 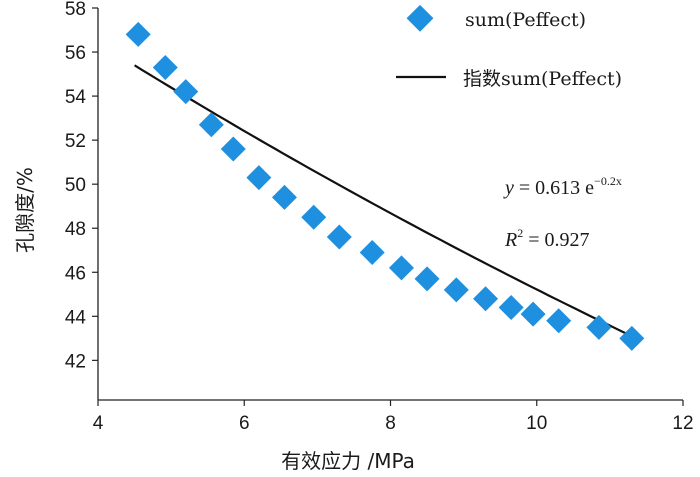 I want to click on legend-marker-scatter, so click(x=420, y=18).